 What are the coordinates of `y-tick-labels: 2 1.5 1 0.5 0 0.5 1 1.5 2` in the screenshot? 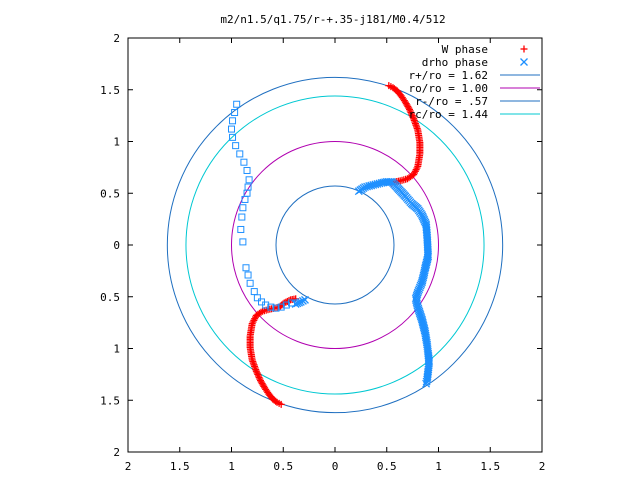 It's located at (110, 245).